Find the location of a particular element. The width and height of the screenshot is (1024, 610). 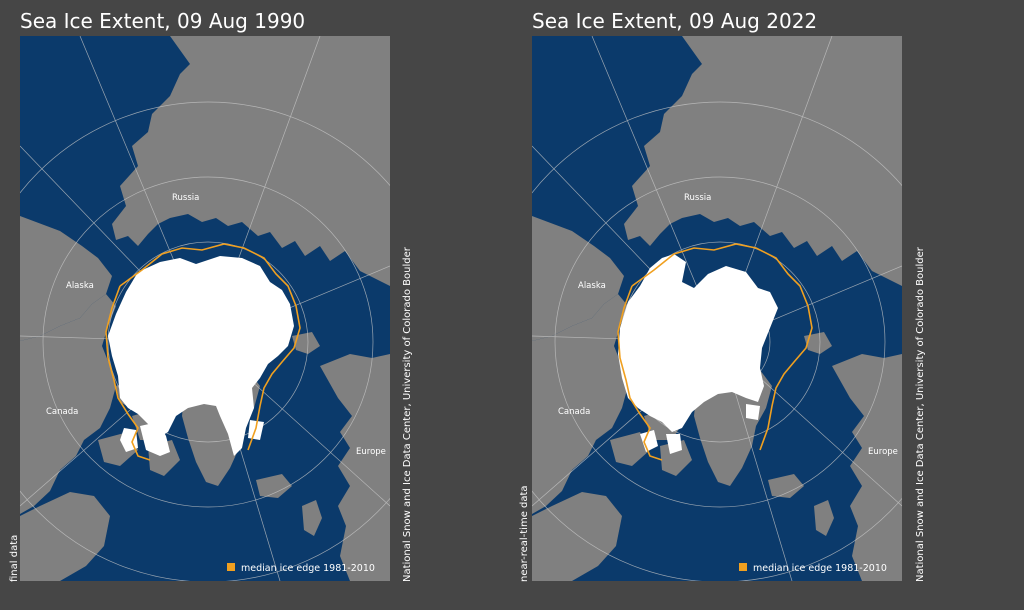

panel-1-data-status: final data is located at coordinates (14, 558).